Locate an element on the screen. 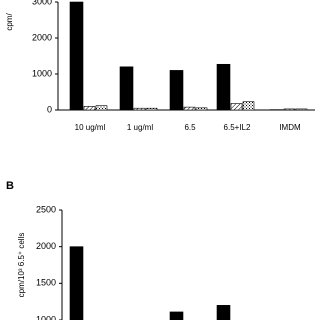  y-tick-label: 1500 is located at coordinates (46, 283).